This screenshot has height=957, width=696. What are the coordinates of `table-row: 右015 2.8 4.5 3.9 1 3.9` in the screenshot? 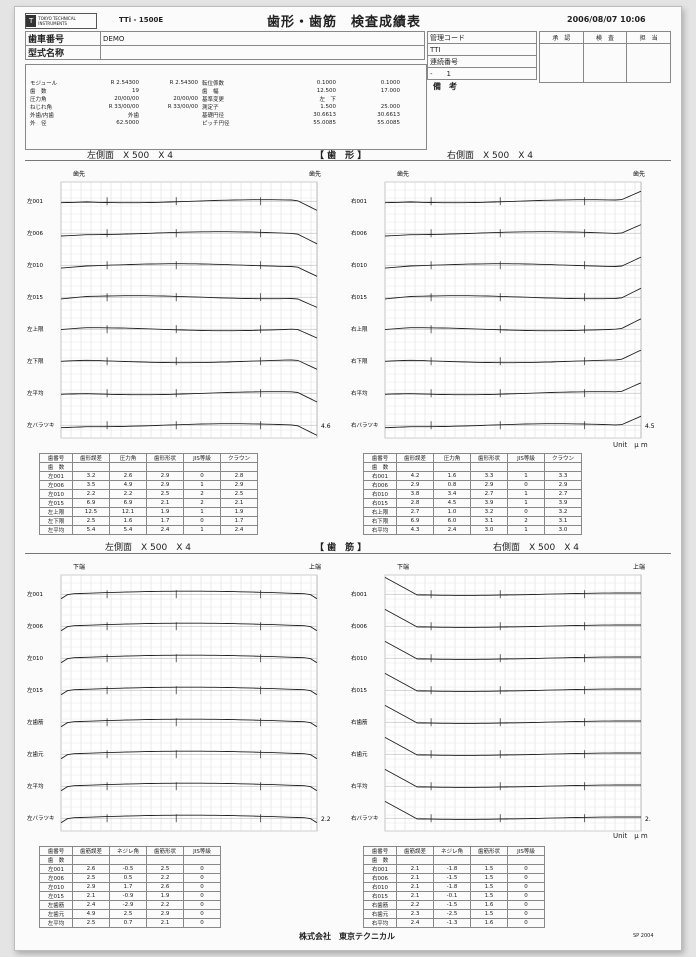 It's located at (472, 503).